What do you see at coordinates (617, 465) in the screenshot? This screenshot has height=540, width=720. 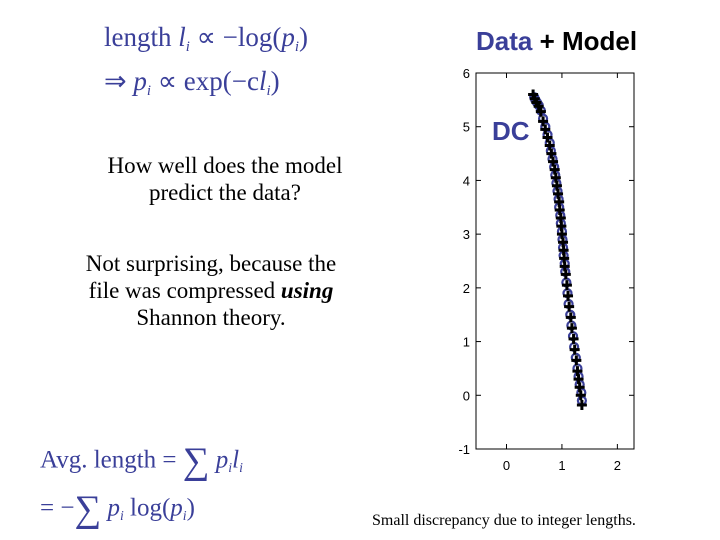 I see `x-tick-label: 2` at bounding box center [617, 465].